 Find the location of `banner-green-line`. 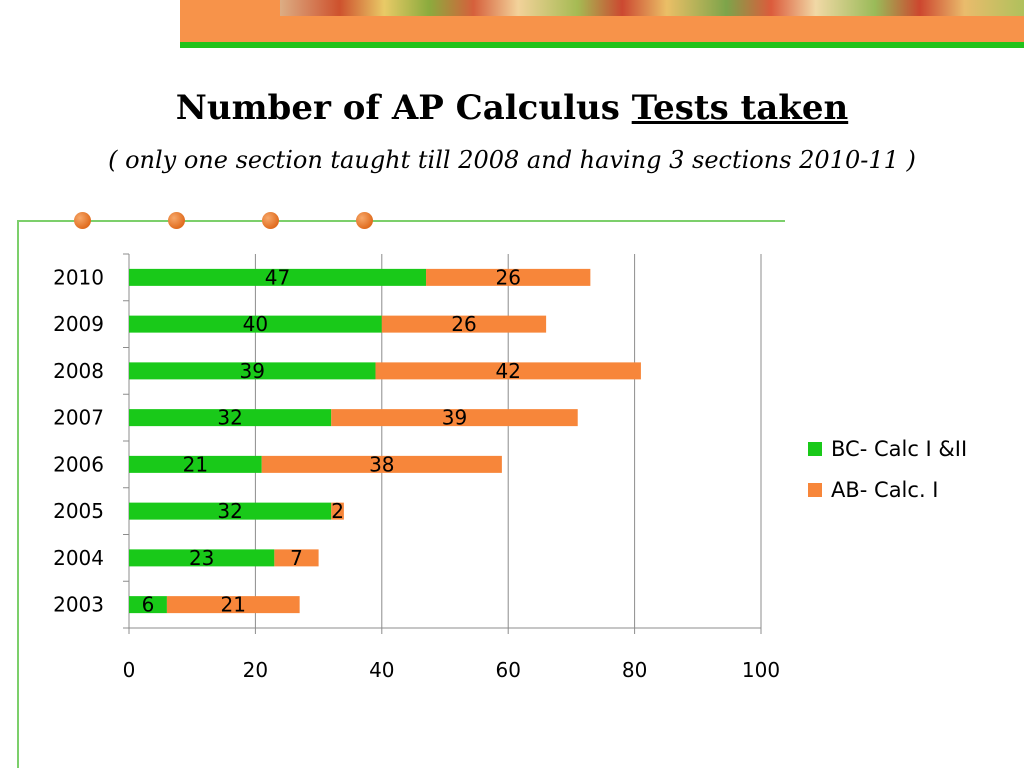

banner-green-line is located at coordinates (602, 45).